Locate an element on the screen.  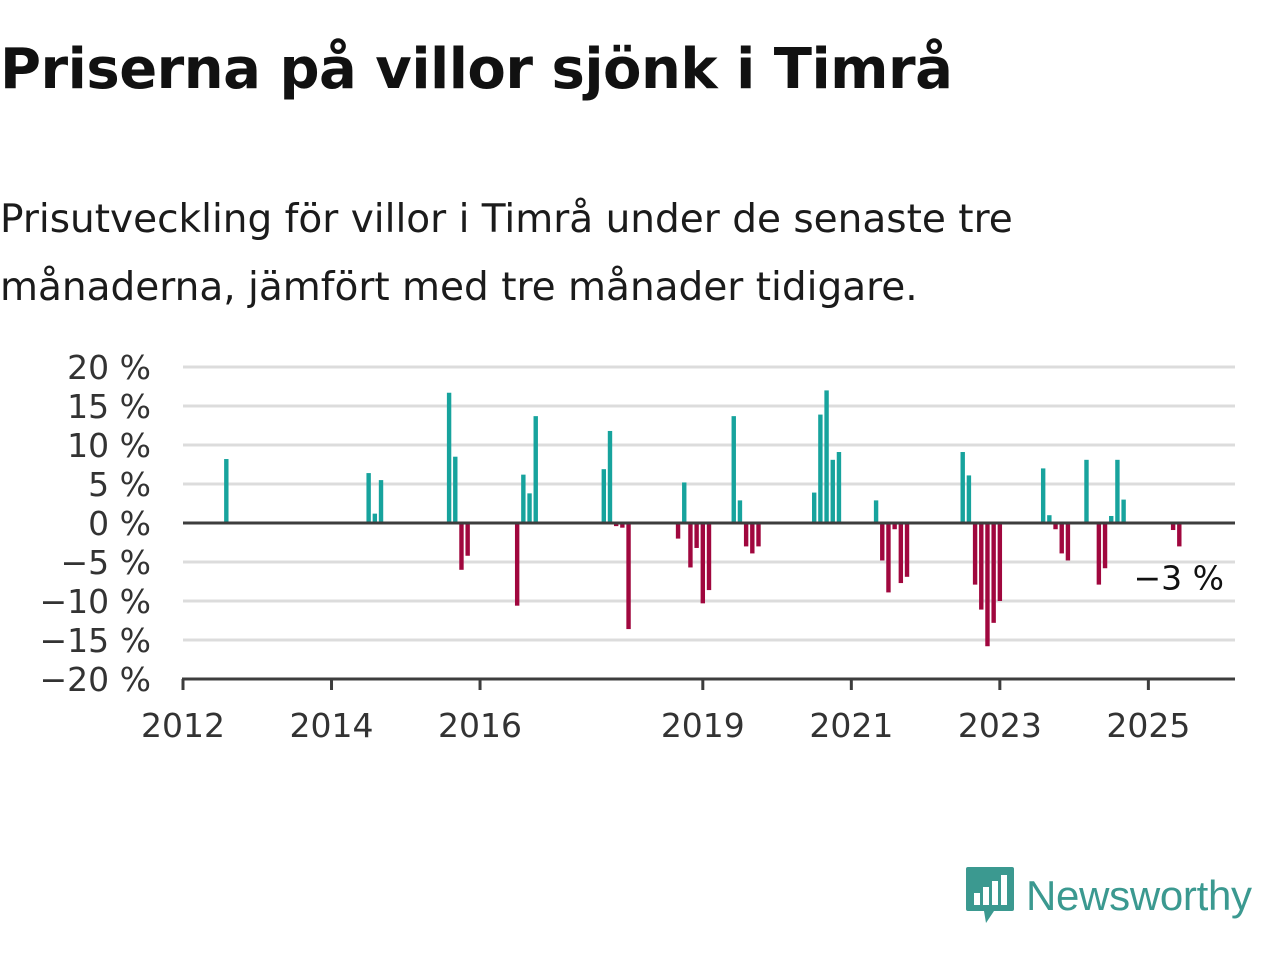
y-tick-label: −15 % is located at coordinates (96, 640).